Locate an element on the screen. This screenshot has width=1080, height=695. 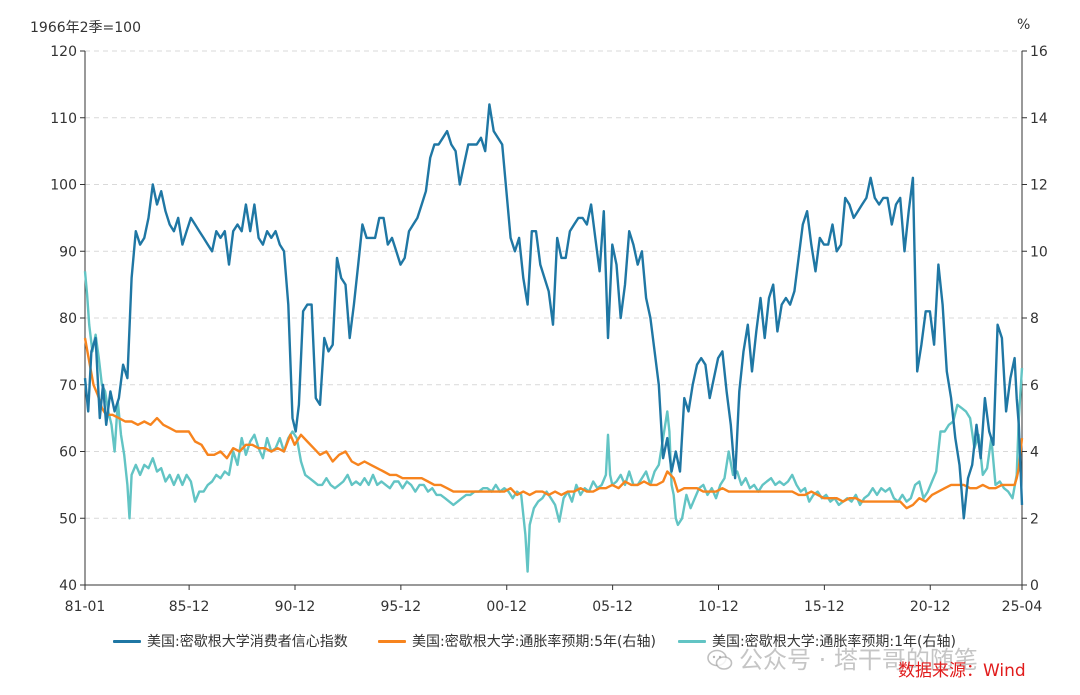
right-axis-tick-labels: 0 2 4 6 8 10 12 14 16 is located at coordinates (1039, 319).